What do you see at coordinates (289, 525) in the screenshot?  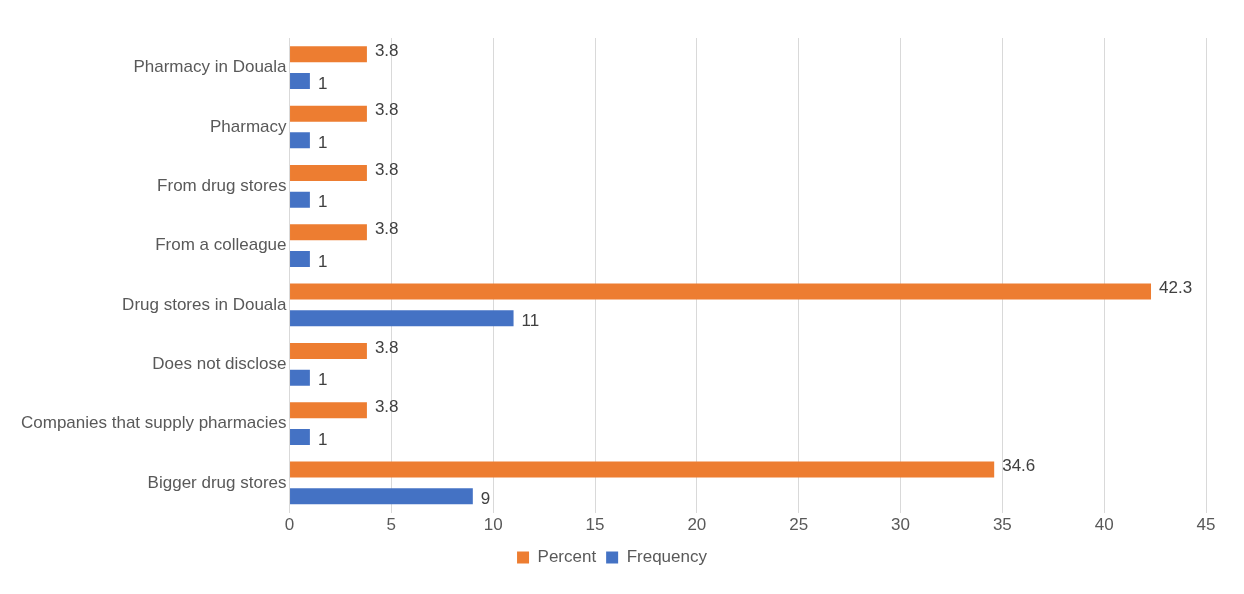 I see `x-tick-label: 0` at bounding box center [289, 525].